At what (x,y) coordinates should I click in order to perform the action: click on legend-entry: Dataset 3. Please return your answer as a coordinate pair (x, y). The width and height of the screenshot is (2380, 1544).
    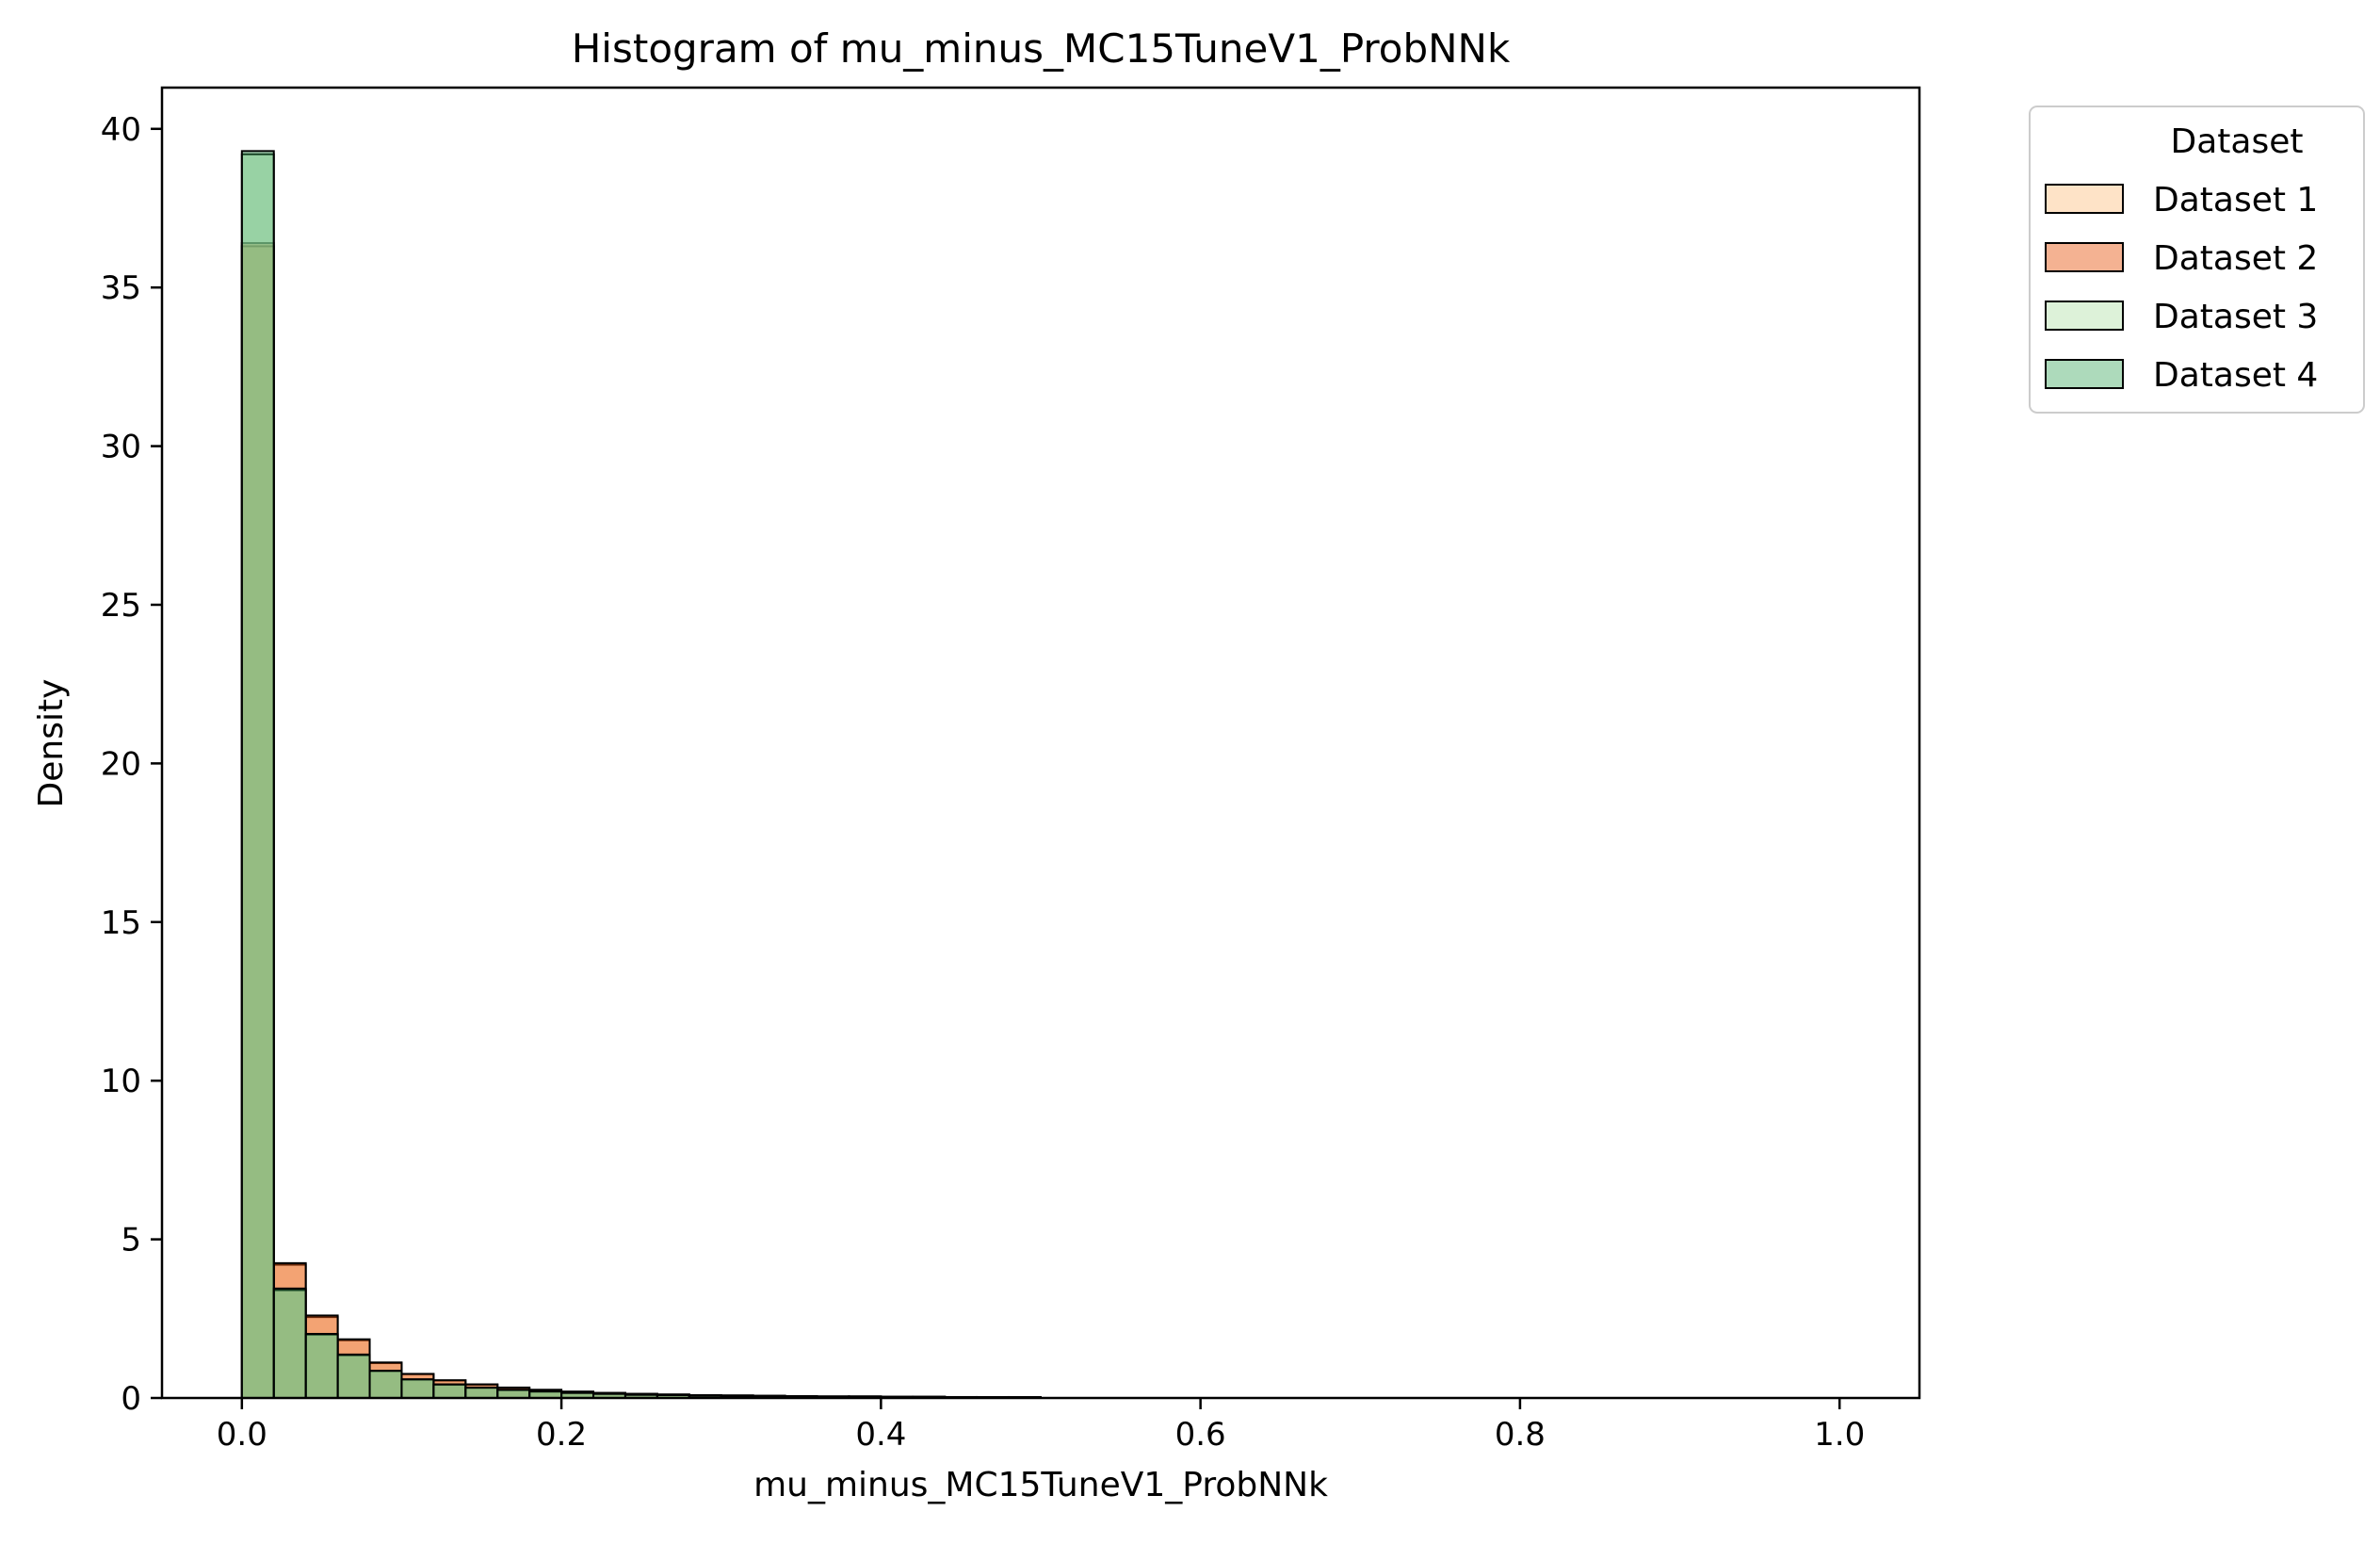
    Looking at the image, I should click on (2181, 317).